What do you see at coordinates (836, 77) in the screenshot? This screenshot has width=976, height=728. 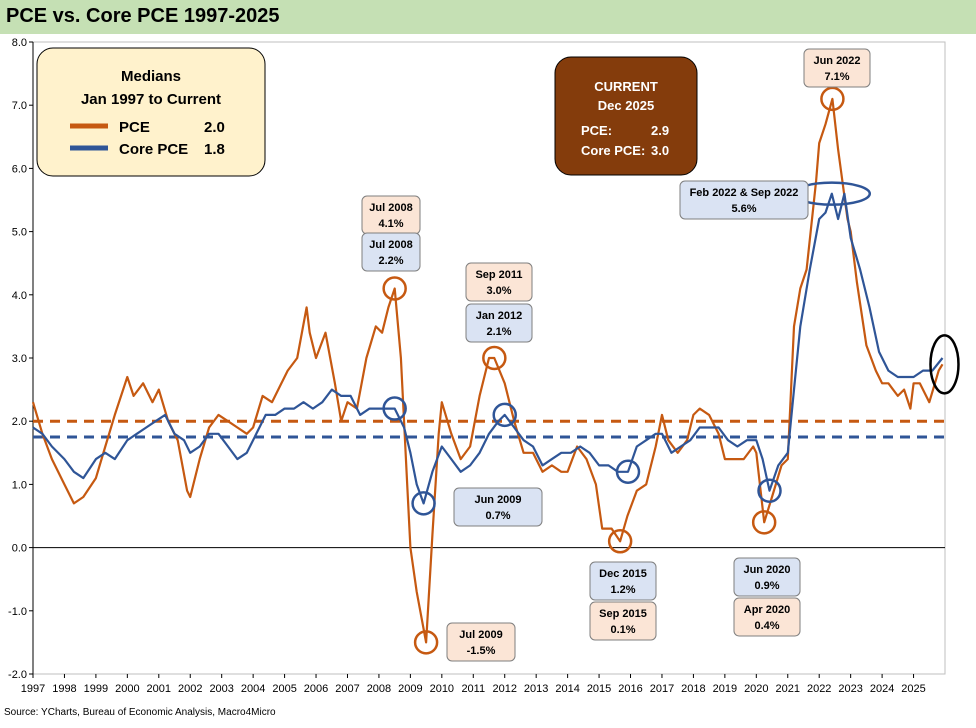 I see `callout-value: 7.1%` at bounding box center [836, 77].